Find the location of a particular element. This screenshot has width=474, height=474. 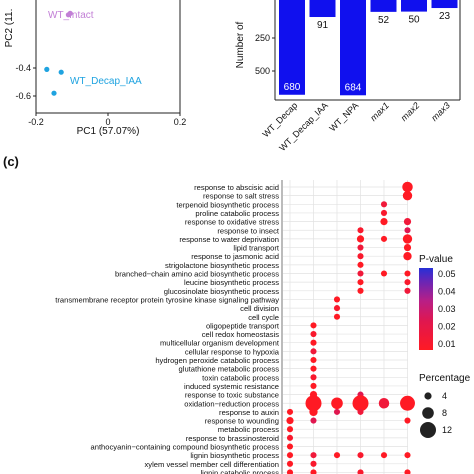

bar-value-label: 23 is located at coordinates (445, 16).